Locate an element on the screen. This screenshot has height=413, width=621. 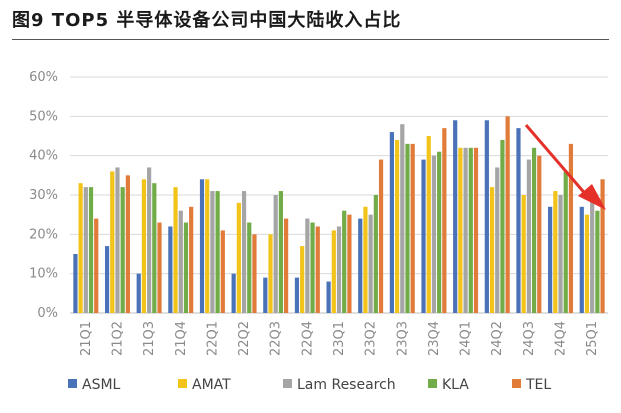
bar-asml-24q2 is located at coordinates (486, 217).